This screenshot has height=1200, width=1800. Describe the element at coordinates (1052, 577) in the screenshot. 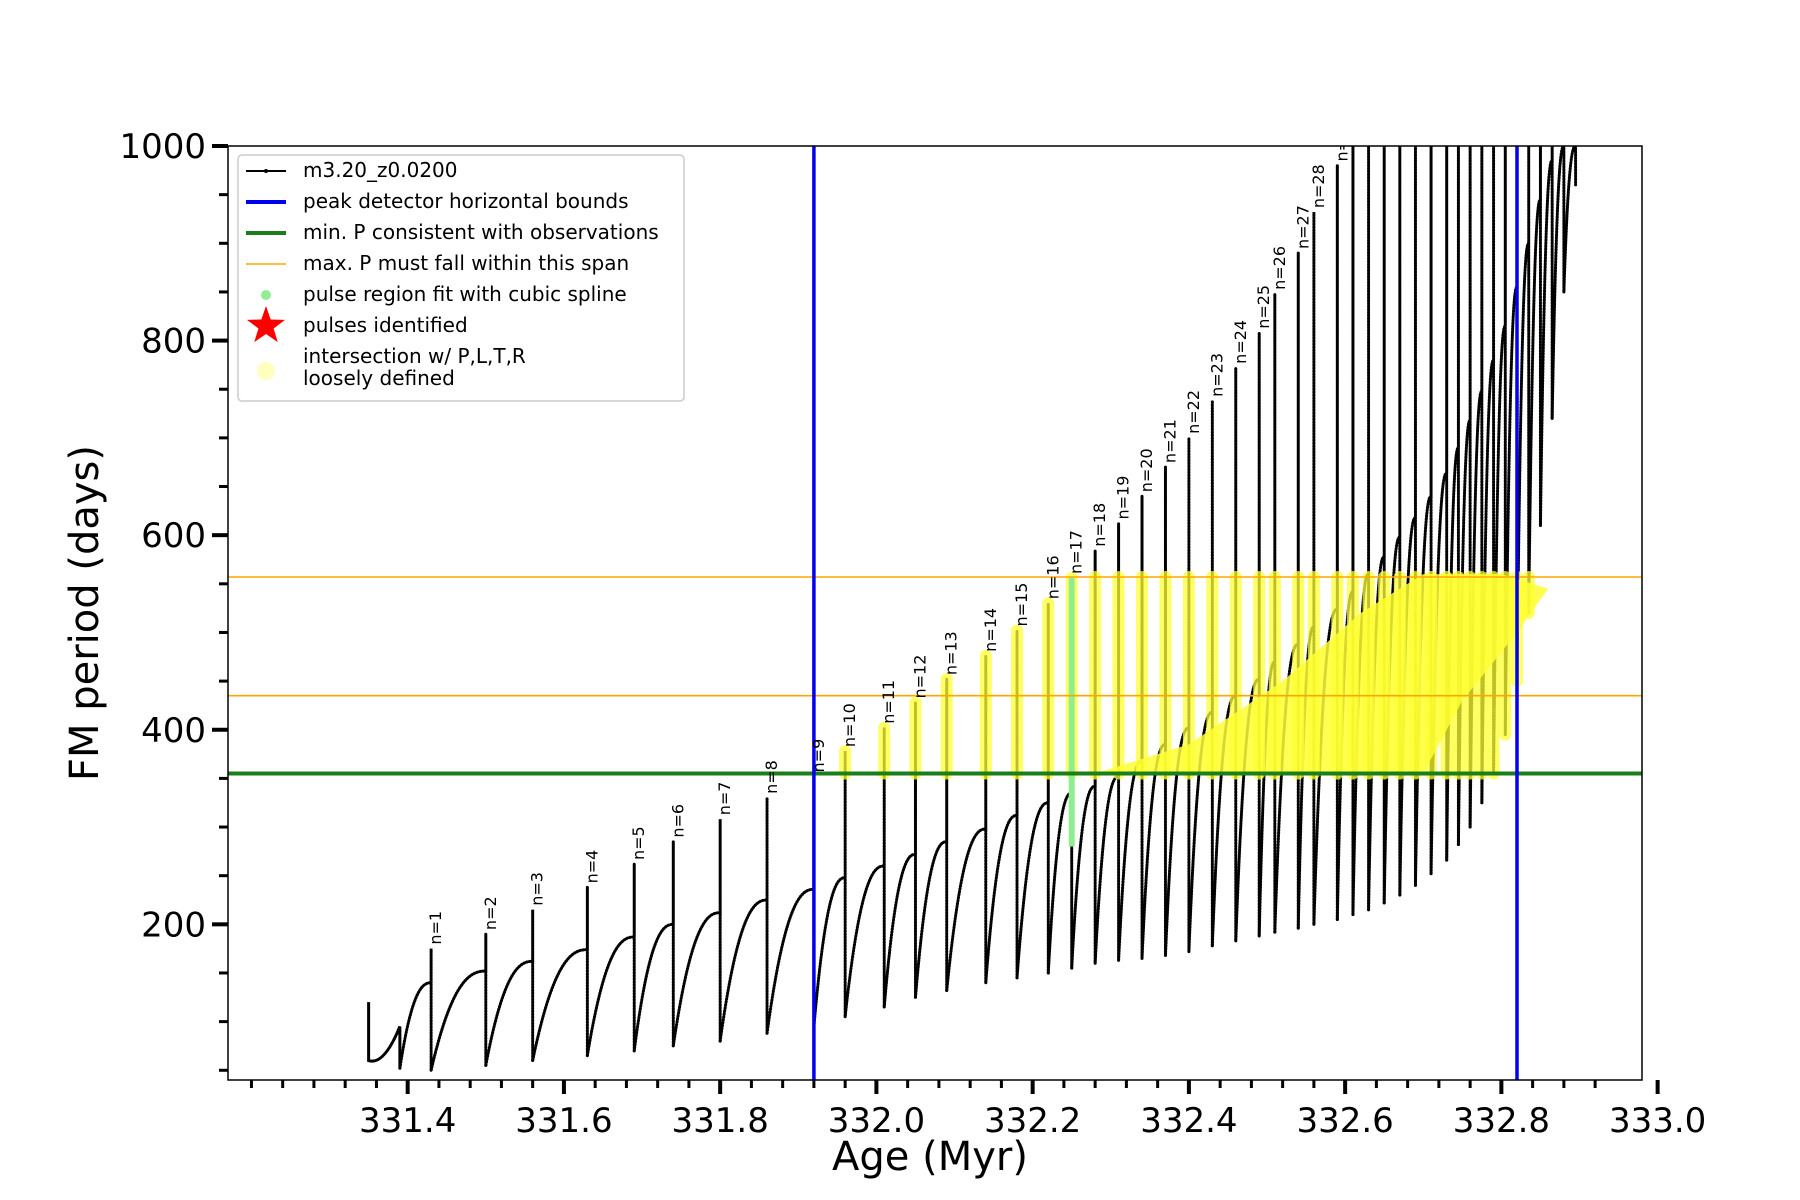

I see `pulse-label-16: n=16` at that location.